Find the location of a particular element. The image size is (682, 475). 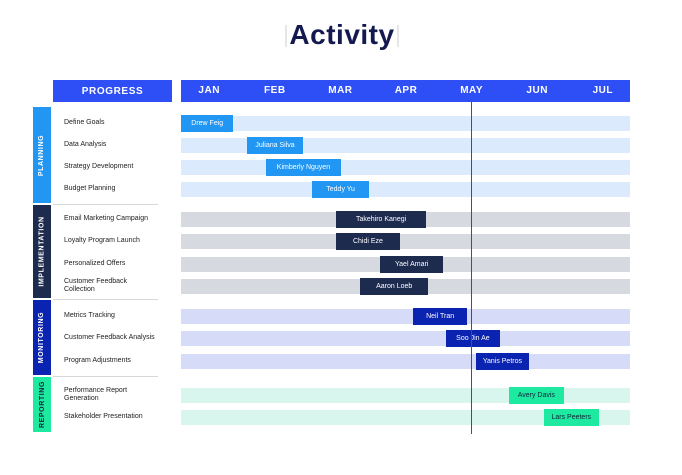

task-label: Email Marketing Campaign is located at coordinates (106, 218).